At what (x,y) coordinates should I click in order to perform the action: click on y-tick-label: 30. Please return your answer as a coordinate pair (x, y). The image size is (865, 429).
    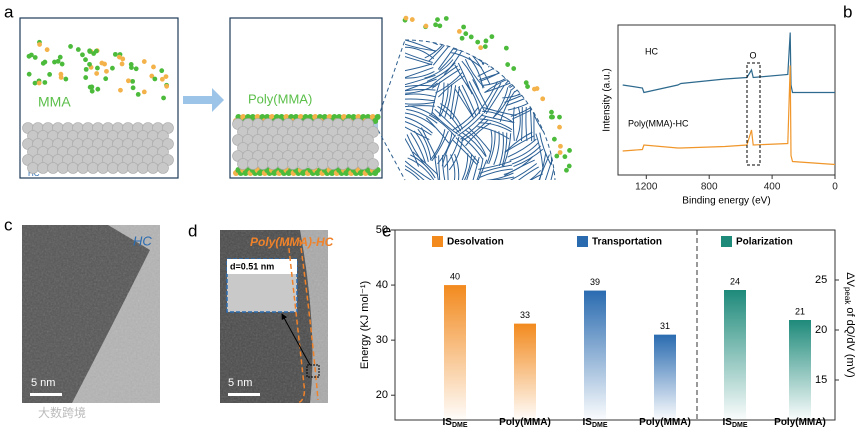
    Looking at the image, I should click on (382, 340).